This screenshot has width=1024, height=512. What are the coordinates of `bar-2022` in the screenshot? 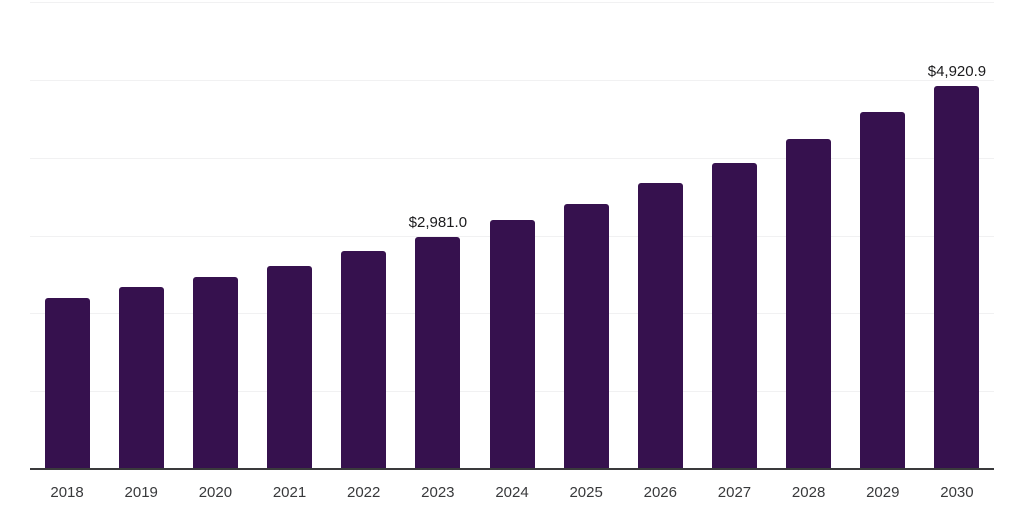 It's located at (364, 360).